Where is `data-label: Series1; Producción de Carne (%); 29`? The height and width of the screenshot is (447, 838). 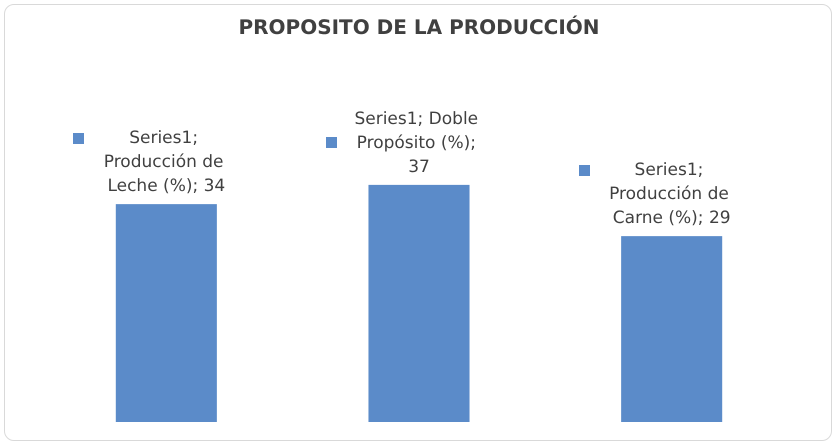
data-label: Series1; Producción de Carne (%); 29 is located at coordinates (671, 194).